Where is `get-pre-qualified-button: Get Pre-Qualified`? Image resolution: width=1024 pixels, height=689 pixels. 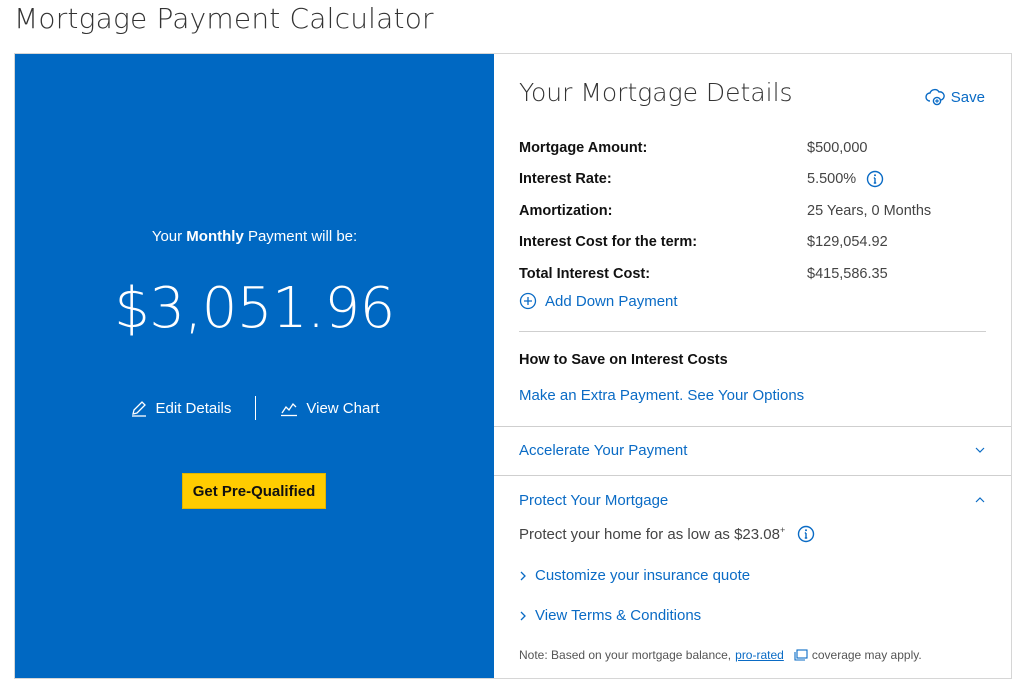 get-pre-qualified-button: Get Pre-Qualified is located at coordinates (254, 491).